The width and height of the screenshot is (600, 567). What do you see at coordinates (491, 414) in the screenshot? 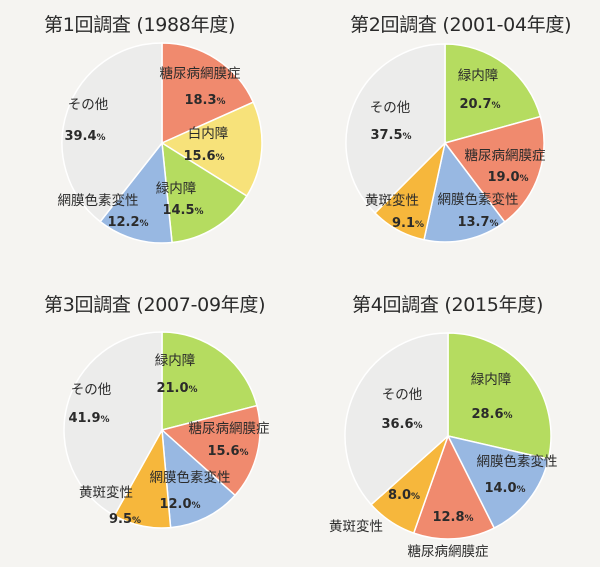
I see `slice-value-label: 28.6%` at bounding box center [491, 414].